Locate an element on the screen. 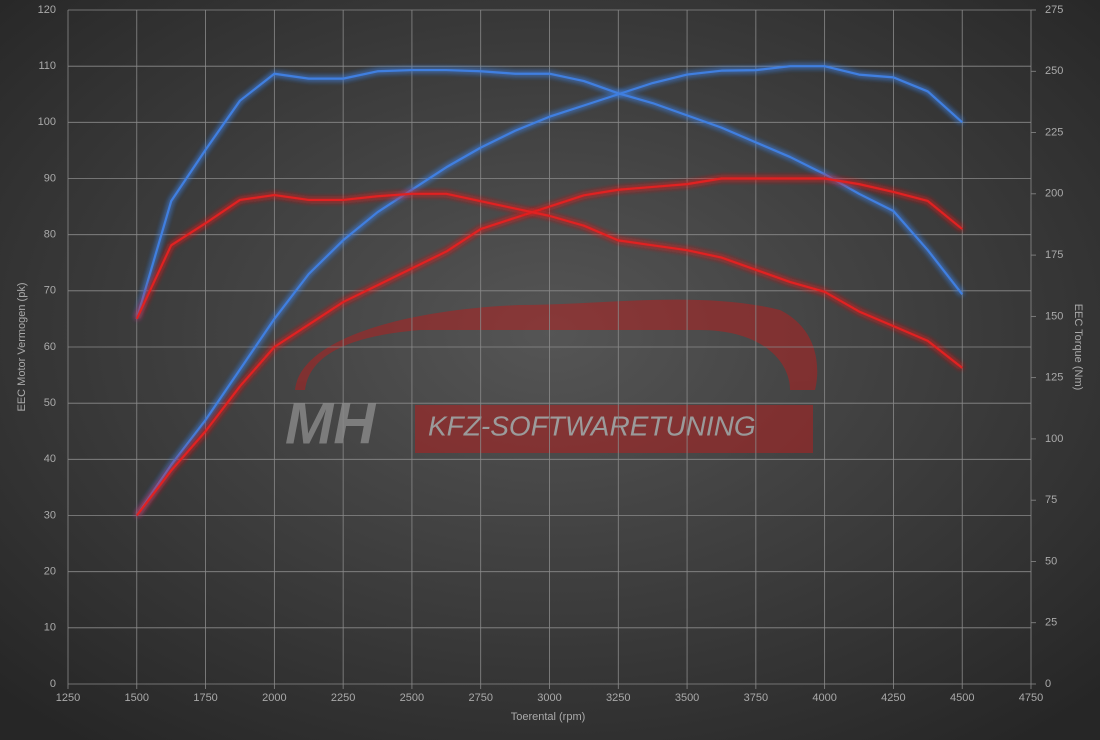 This screenshot has width=1100, height=740. x-tick-label: 4750 is located at coordinates (1031, 698).